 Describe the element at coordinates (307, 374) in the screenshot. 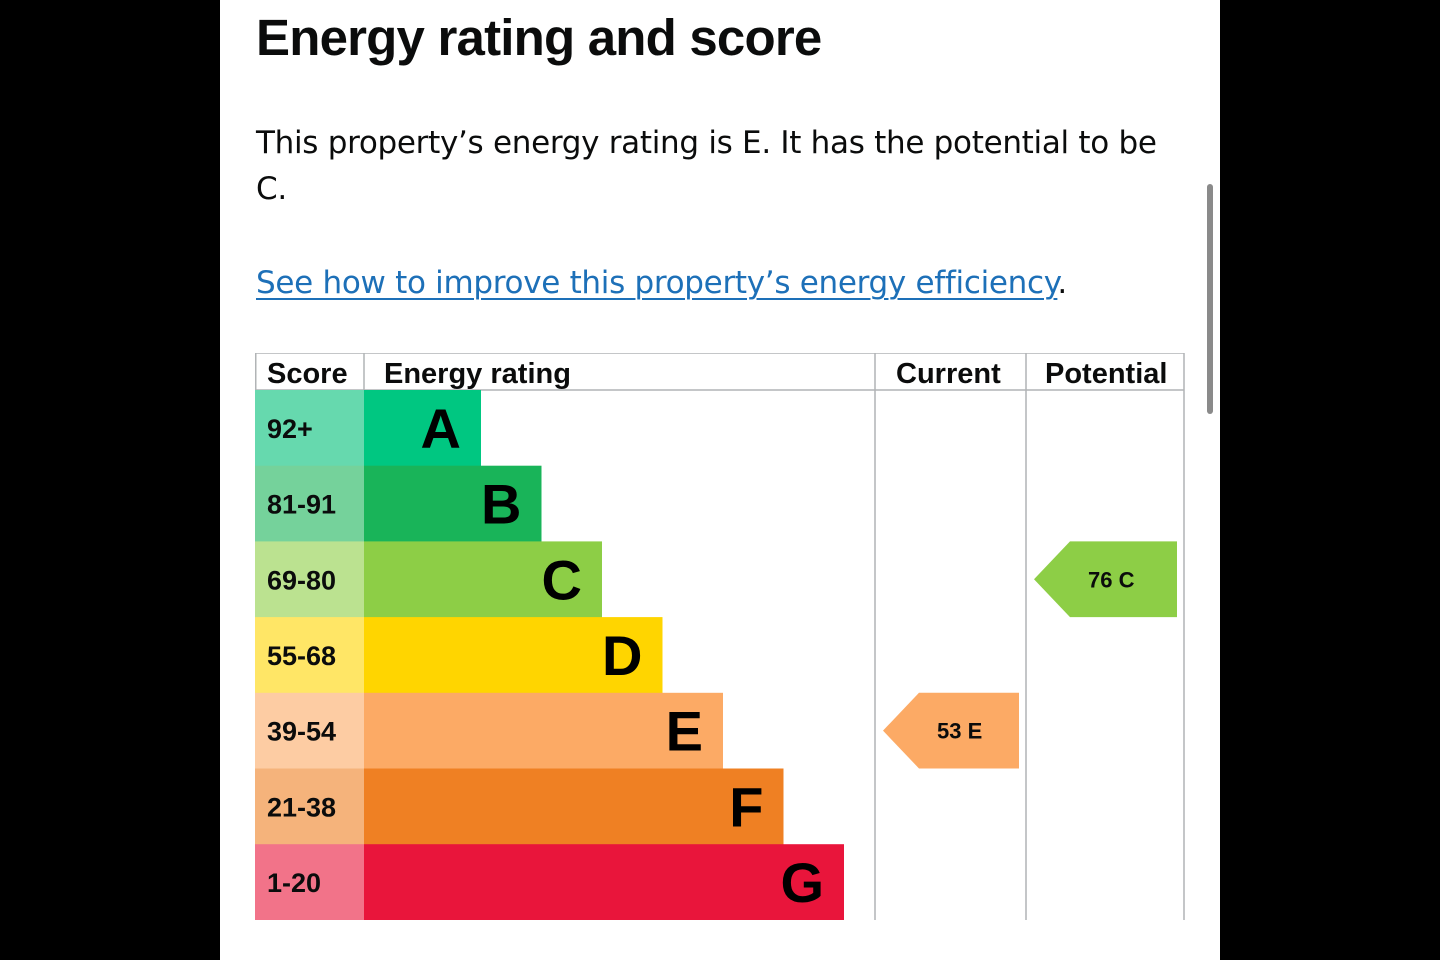

I see `score-column-header: Score` at that location.